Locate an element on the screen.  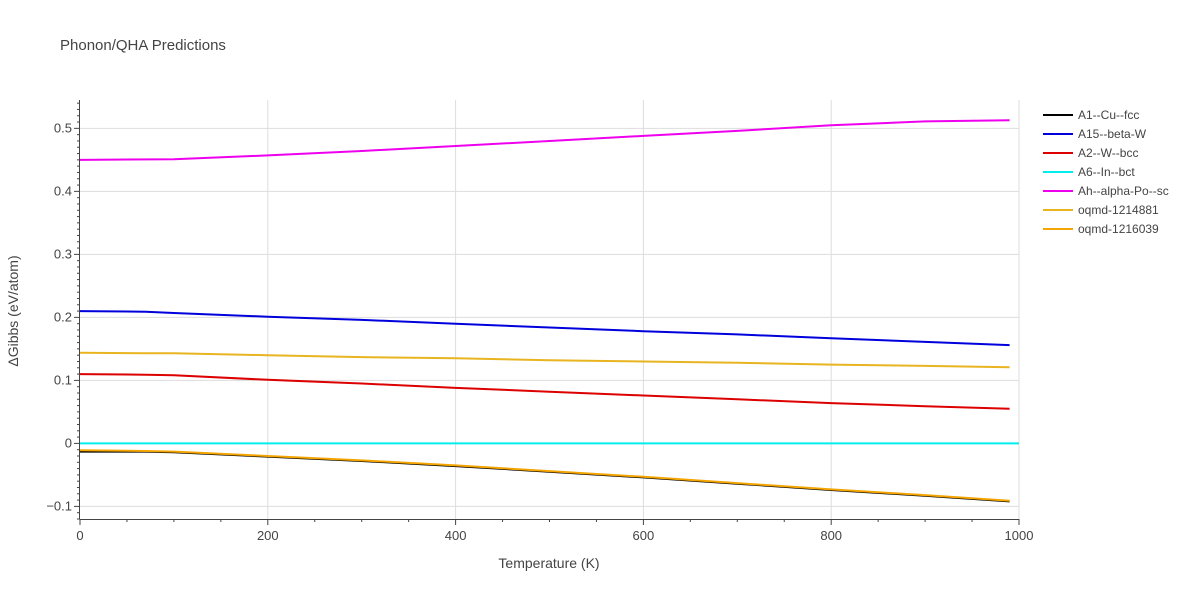
x-tick-label: 600 is located at coordinates (644, 535).